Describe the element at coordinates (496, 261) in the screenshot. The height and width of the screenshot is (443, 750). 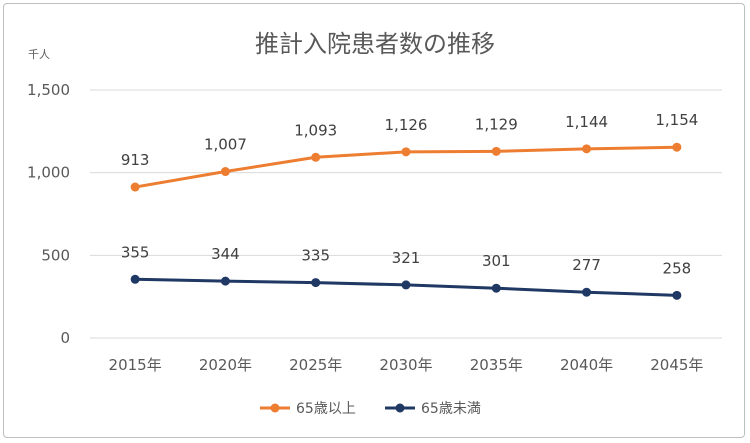
I see `data-label: 301` at that location.